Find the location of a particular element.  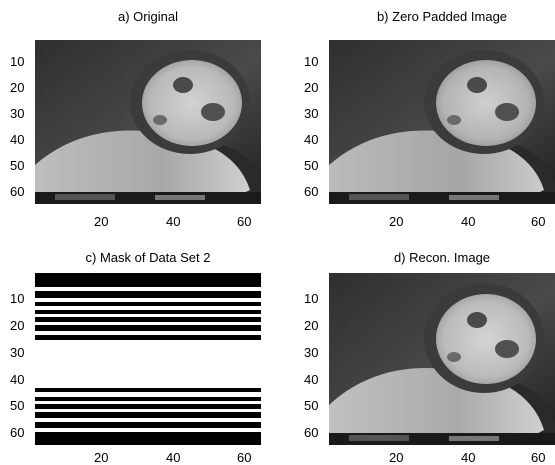

panel-b-image is located at coordinates (442, 122).